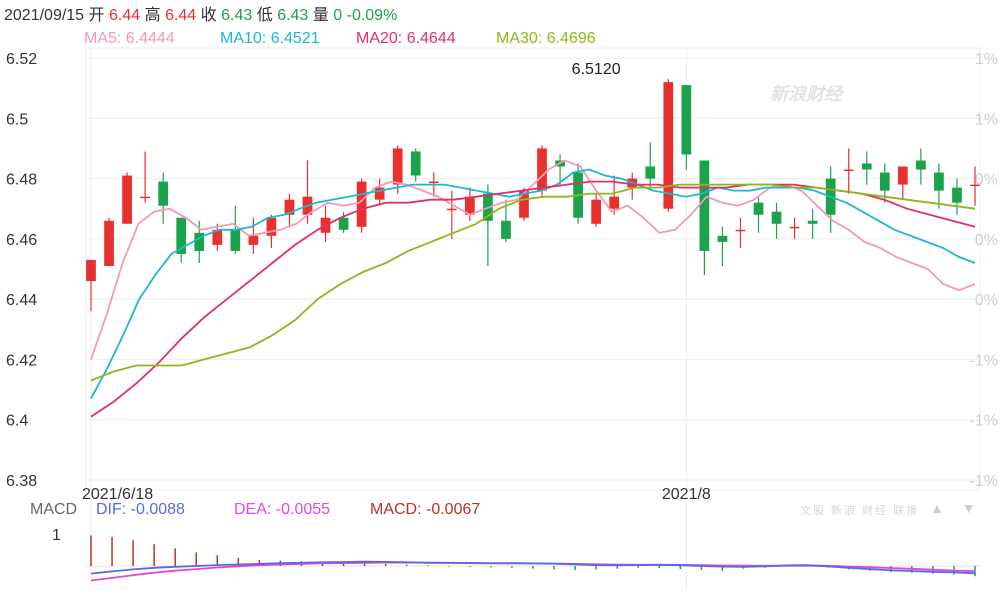 This screenshot has height=600, width=1002. Describe the element at coordinates (406, 38) in the screenshot. I see `ma20-legend: MA20: 6.4644` at that location.